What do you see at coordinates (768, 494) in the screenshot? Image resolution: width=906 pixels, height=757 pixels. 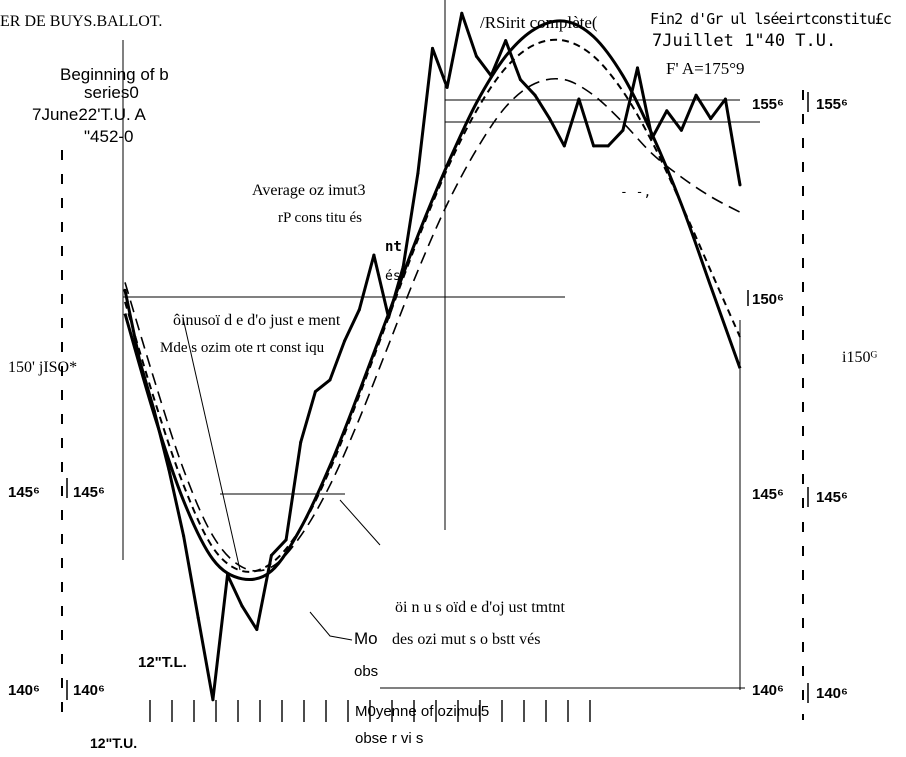 I see `axis-right-inner-145: 145⁶` at bounding box center [768, 494].